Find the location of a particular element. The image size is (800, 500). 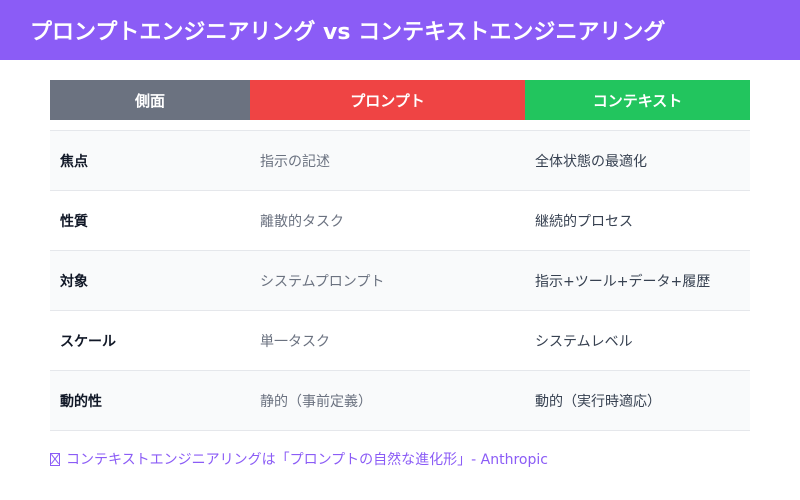

table-row: スケール 単一タスク システムレベル is located at coordinates (400, 340).